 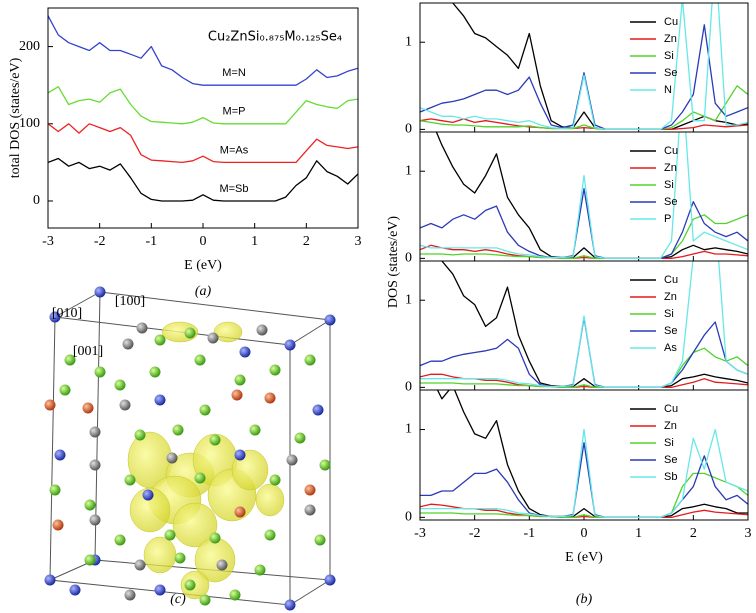 I want to click on y-axis-label: total DOS (states/eV), so click(x=15, y=117).